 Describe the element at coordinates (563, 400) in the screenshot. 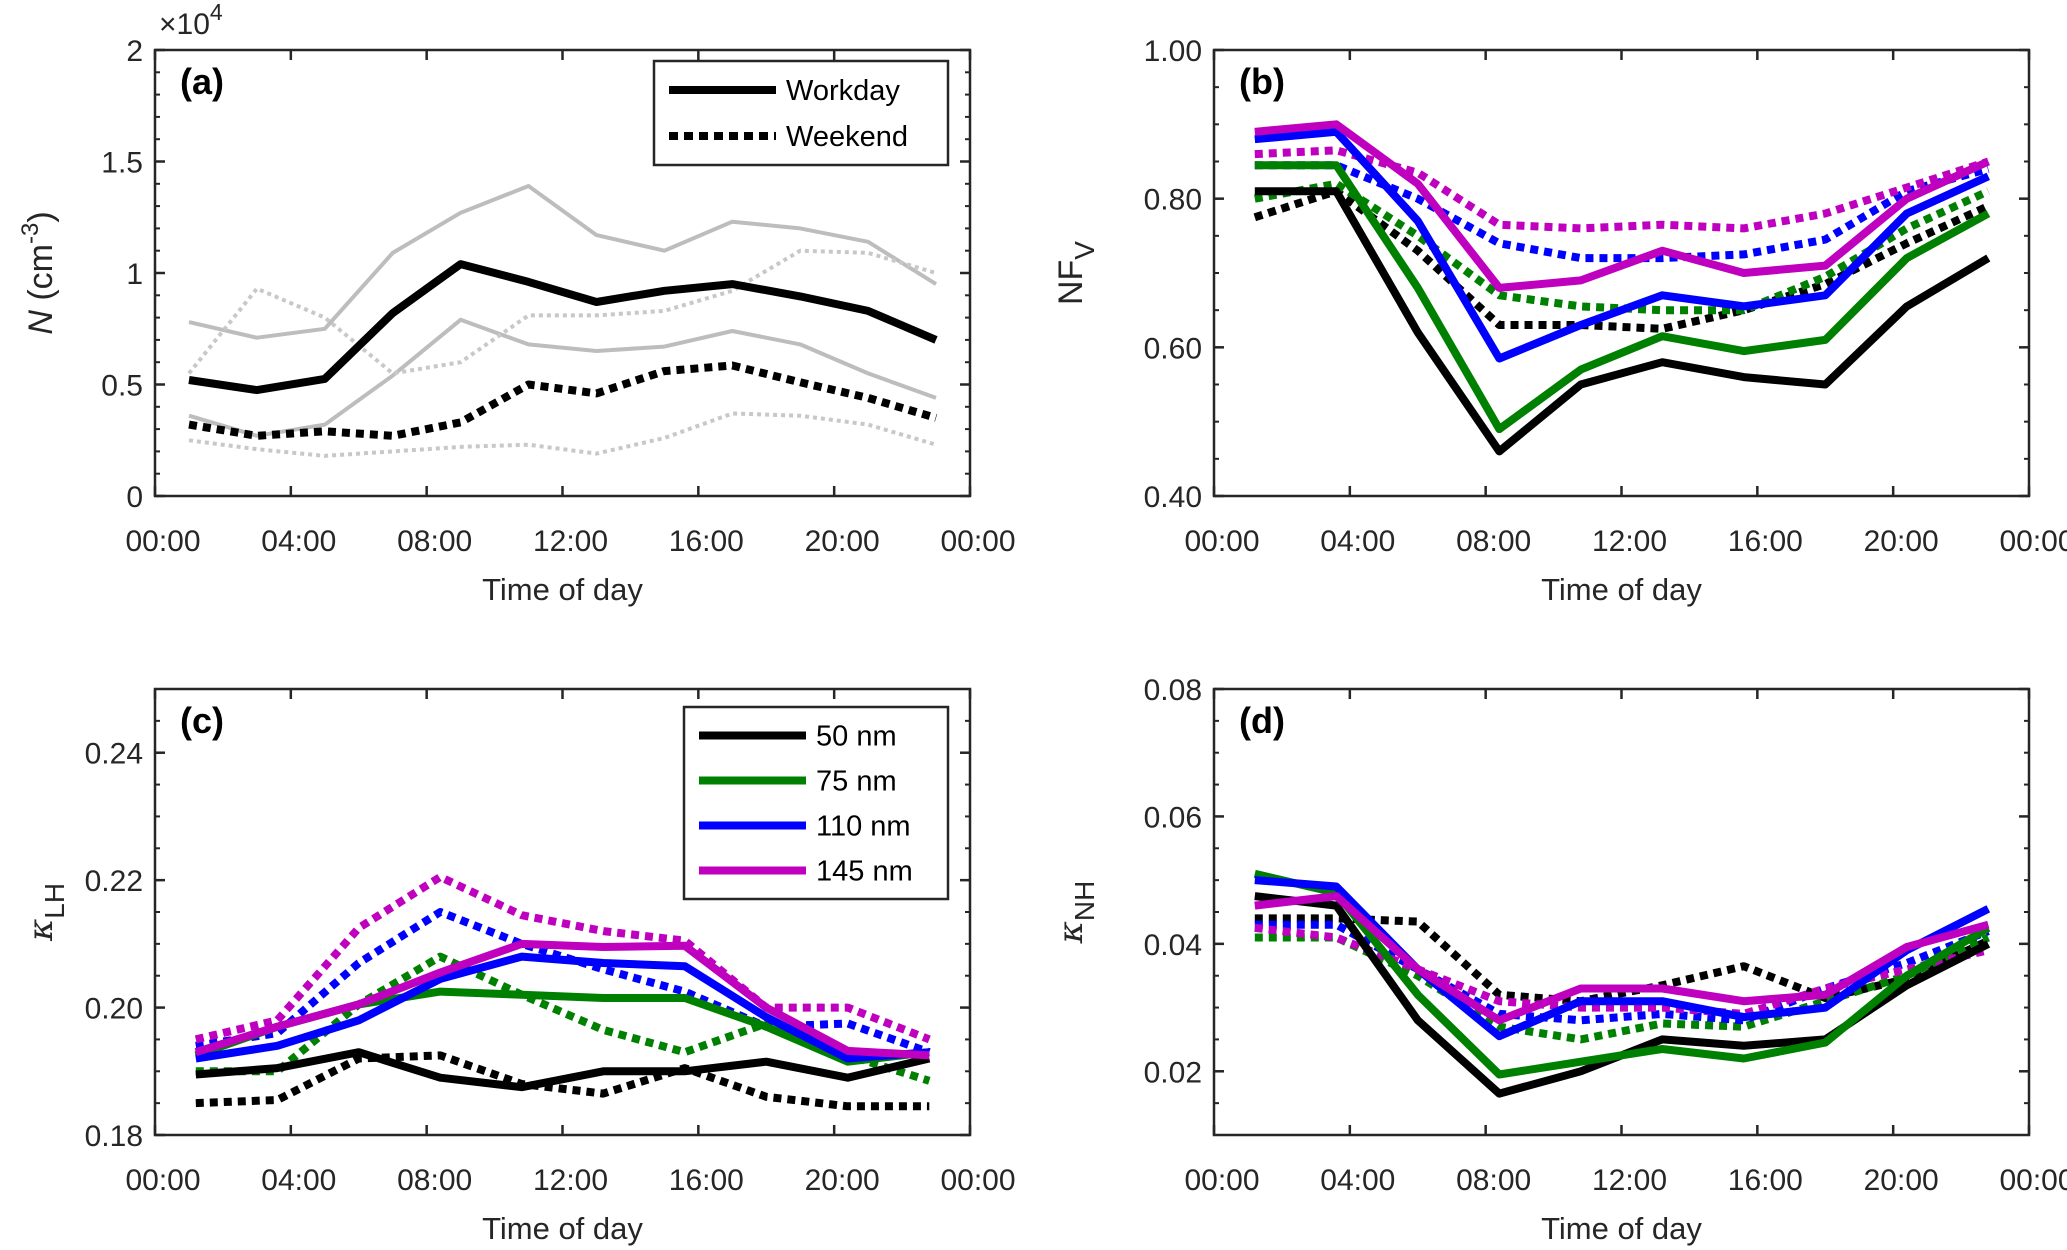

I see `series-line-weekend-dotted` at that location.